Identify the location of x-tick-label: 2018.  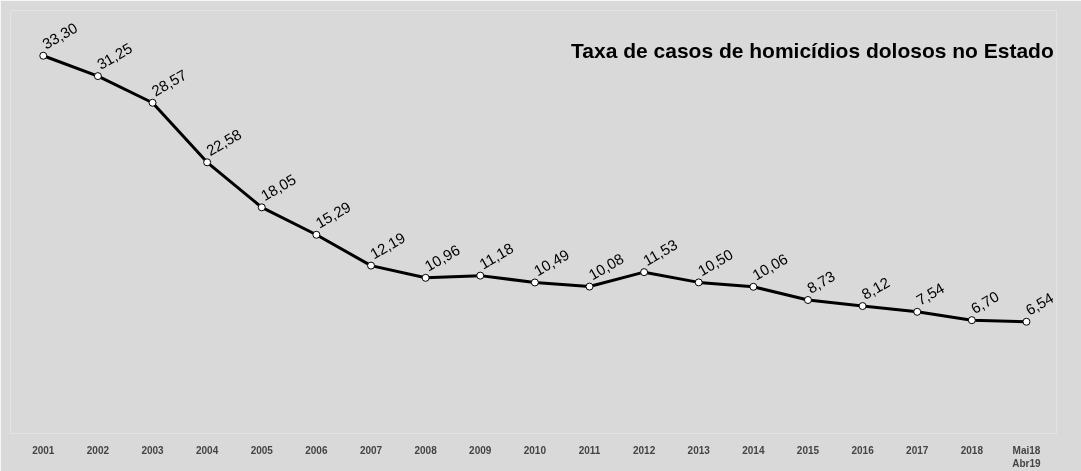
(972, 450).